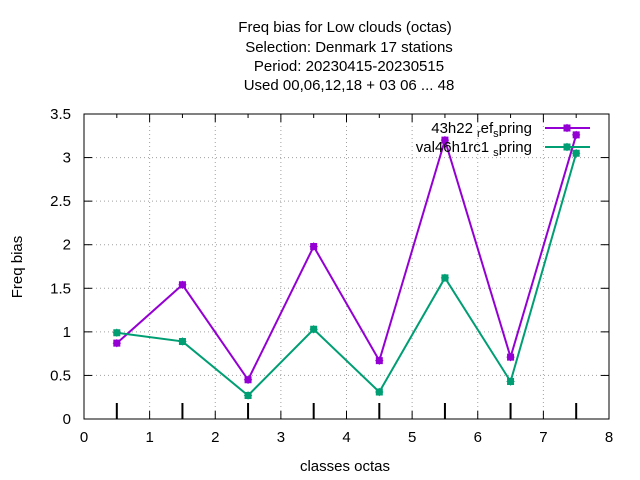 This screenshot has height=480, width=640. I want to click on title-line-4: Used 00,06,12,18 + 03 06 ... 48, so click(349, 85).